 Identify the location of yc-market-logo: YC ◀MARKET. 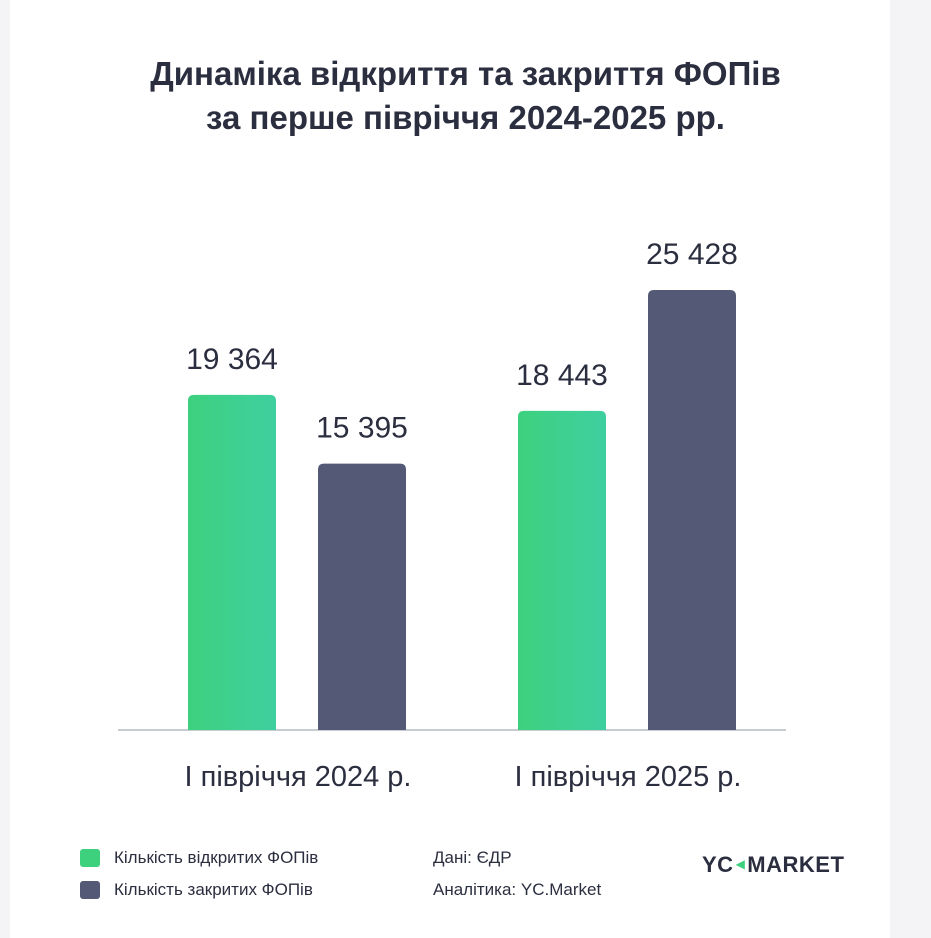
(773, 865).